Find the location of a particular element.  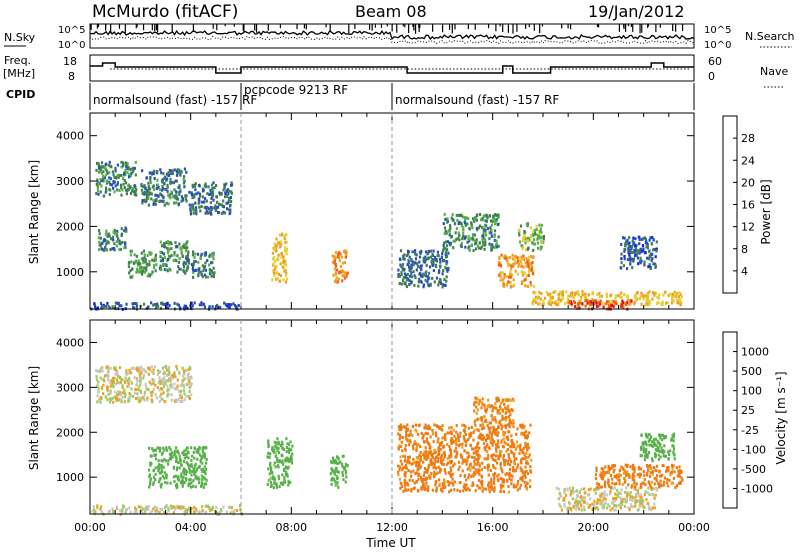

power-colorbar-tick-label: 24 is located at coordinates (748, 160).